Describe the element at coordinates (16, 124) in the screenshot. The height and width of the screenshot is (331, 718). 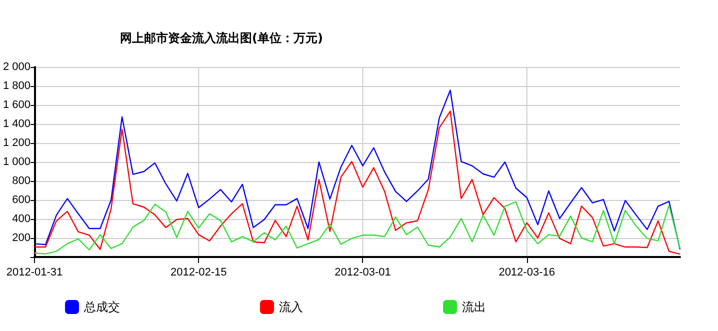
I see `y-tick-label: 1 400` at that location.